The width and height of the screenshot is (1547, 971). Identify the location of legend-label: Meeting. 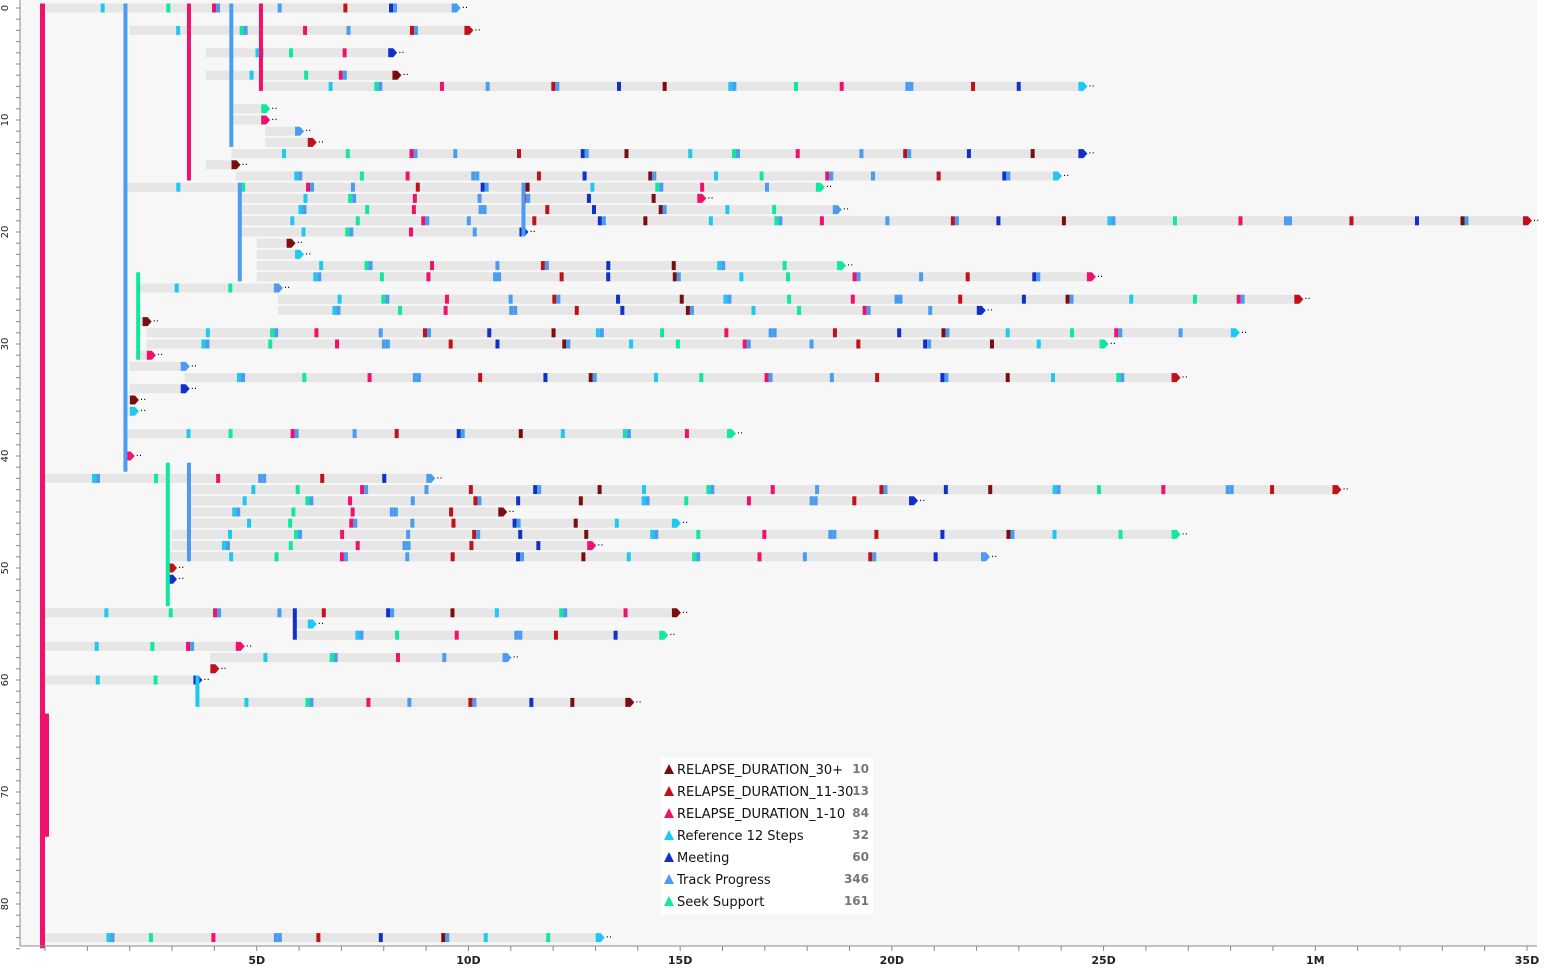
(703, 858).